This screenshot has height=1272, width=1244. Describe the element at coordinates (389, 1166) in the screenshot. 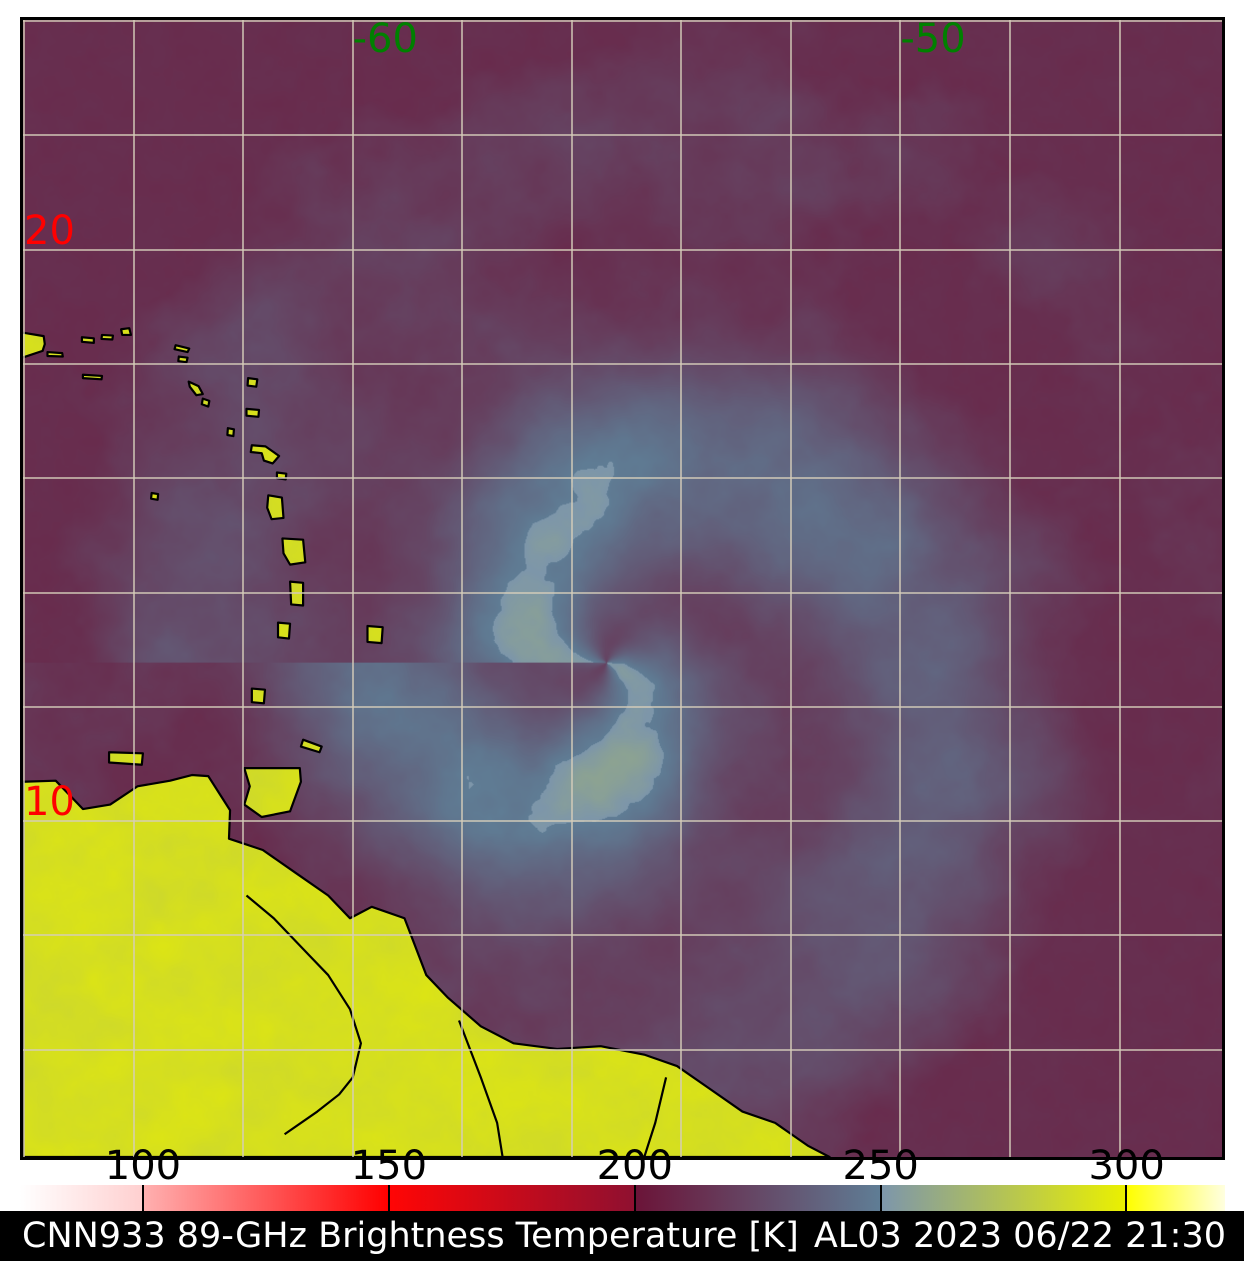

I see `colorbar-tick-label-150: 150` at that location.